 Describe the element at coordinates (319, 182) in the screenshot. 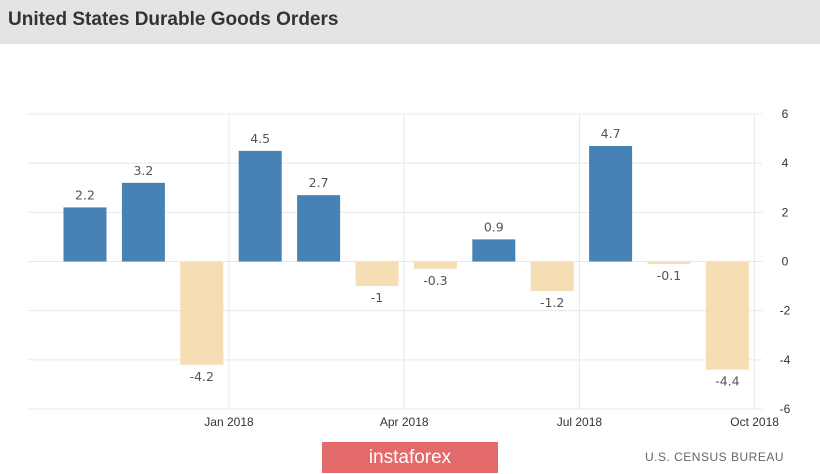

I see `data-label: 2.7` at that location.